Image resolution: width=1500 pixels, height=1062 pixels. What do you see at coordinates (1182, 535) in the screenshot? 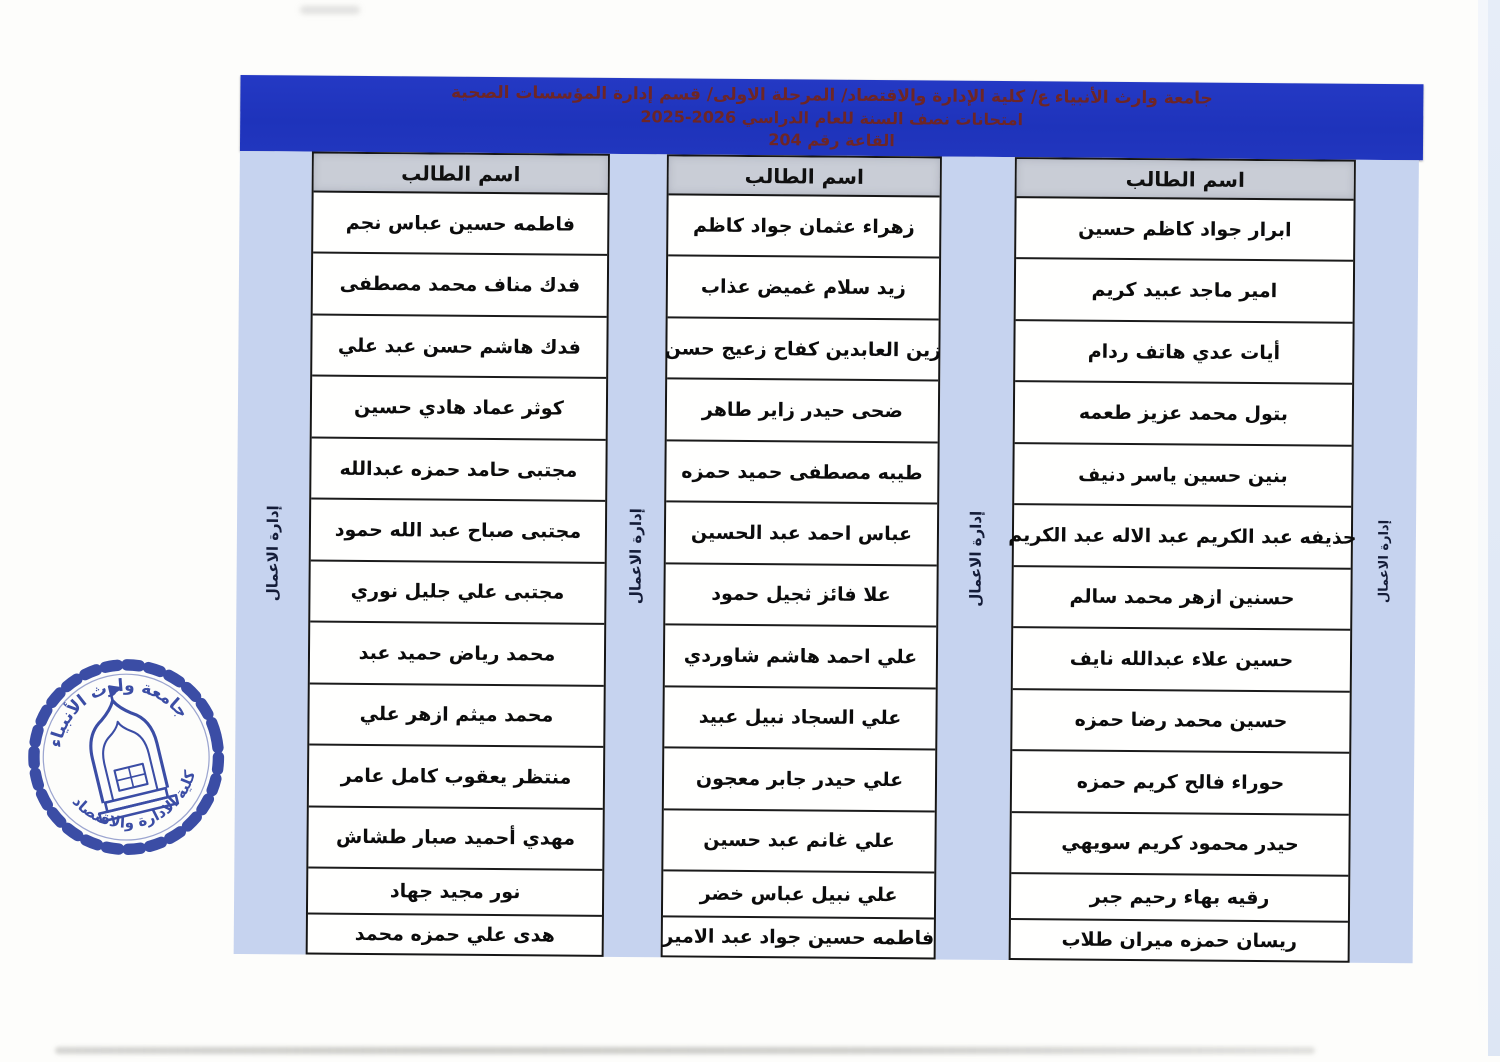
I see `student-name-cell: حذيفه عبد الكريم عبد الاله عبد الكريم` at bounding box center [1182, 535].